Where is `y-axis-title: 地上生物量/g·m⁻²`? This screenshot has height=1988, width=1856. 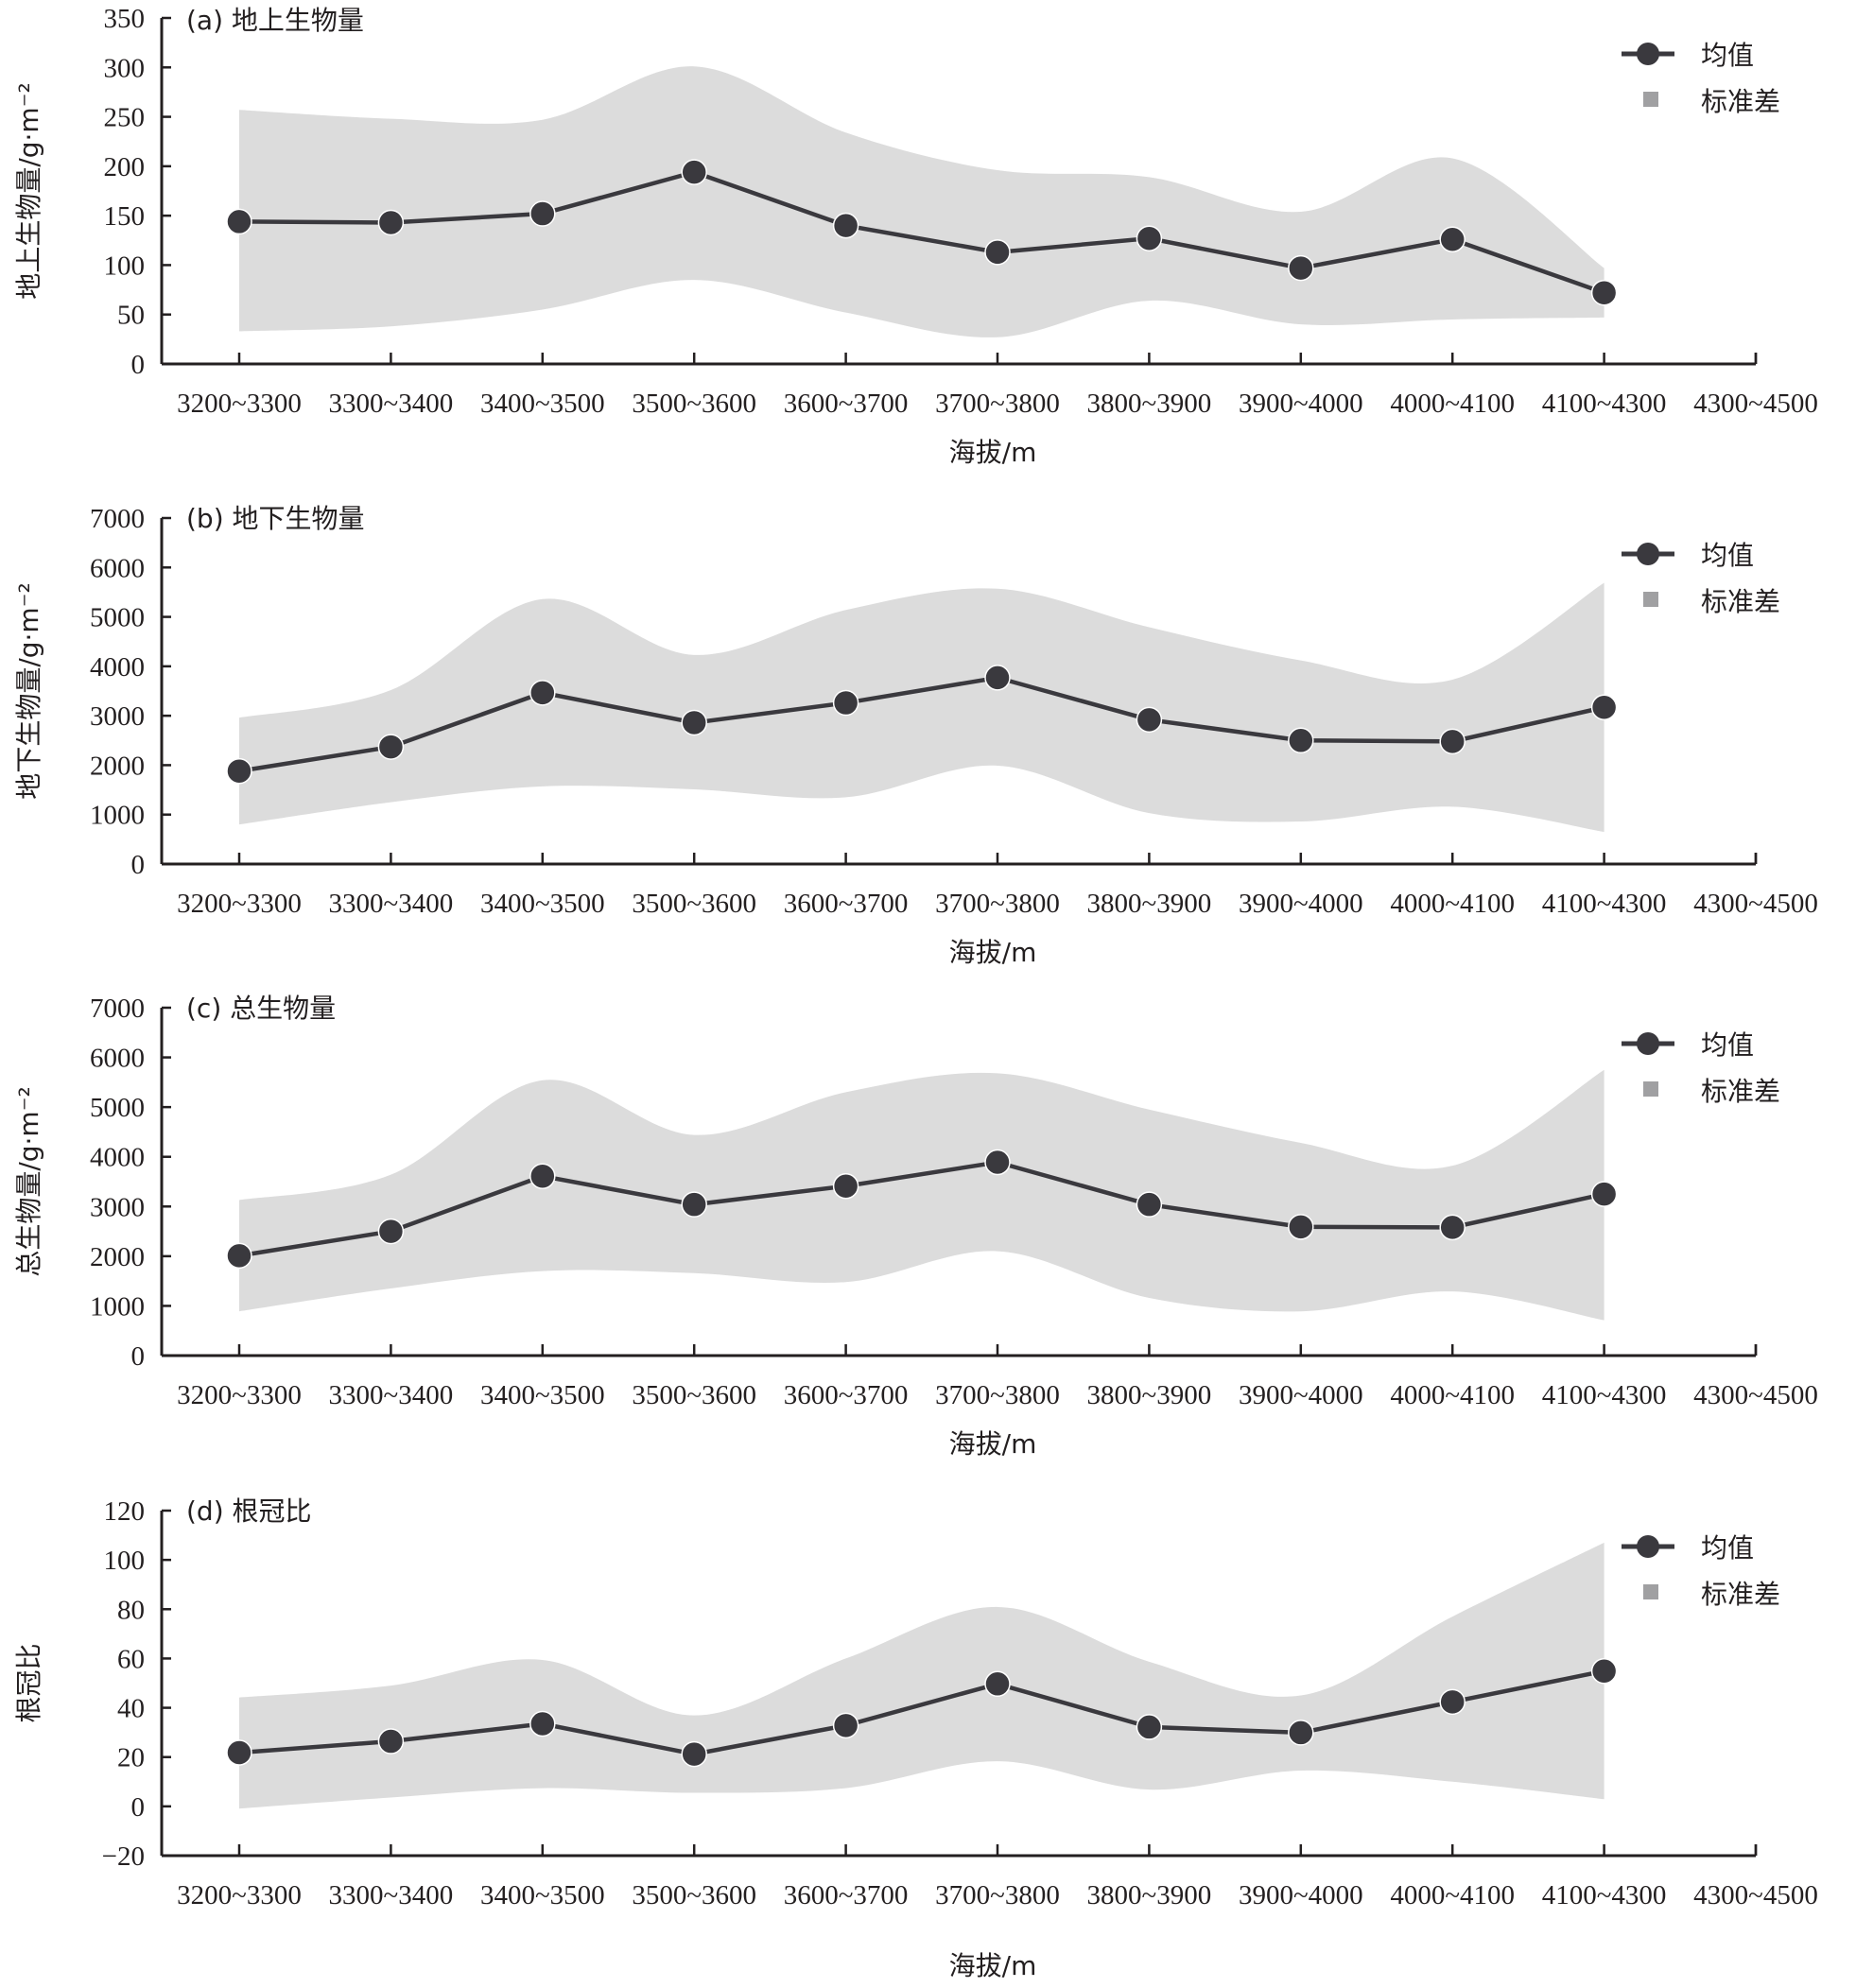 y-axis-title: 地上生物量/g·m⁻² is located at coordinates (28, 190).